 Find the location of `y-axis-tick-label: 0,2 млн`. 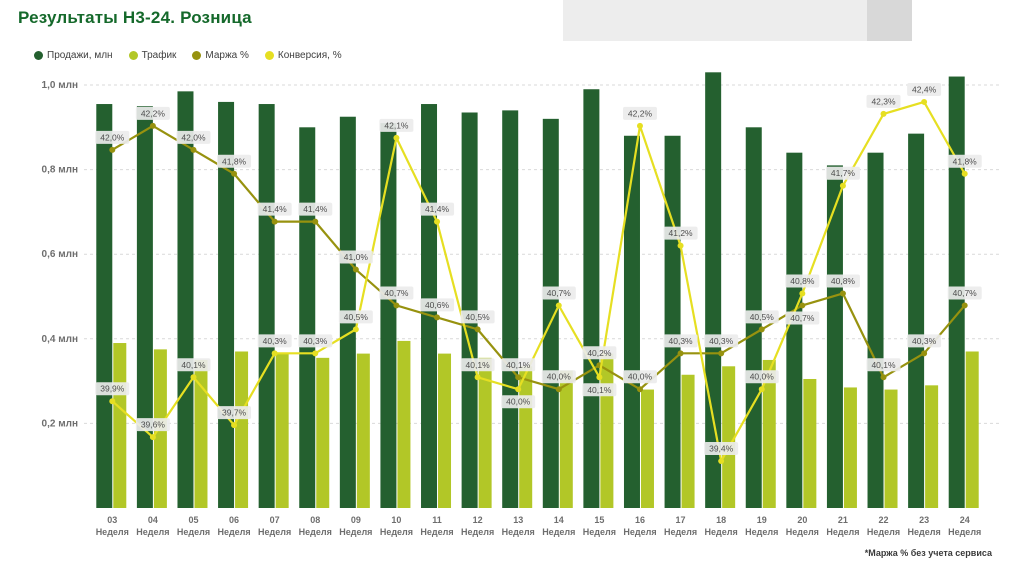

y-axis-tick-label: 0,2 млн is located at coordinates (60, 423).